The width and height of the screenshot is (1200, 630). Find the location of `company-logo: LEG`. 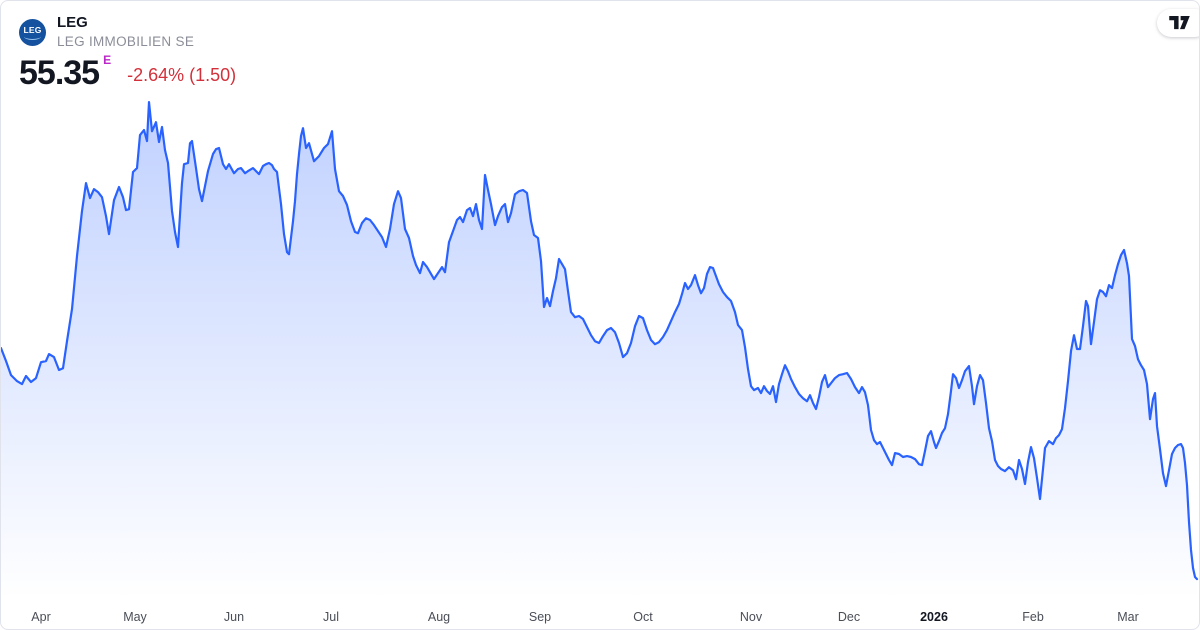

company-logo: LEG is located at coordinates (32, 32).